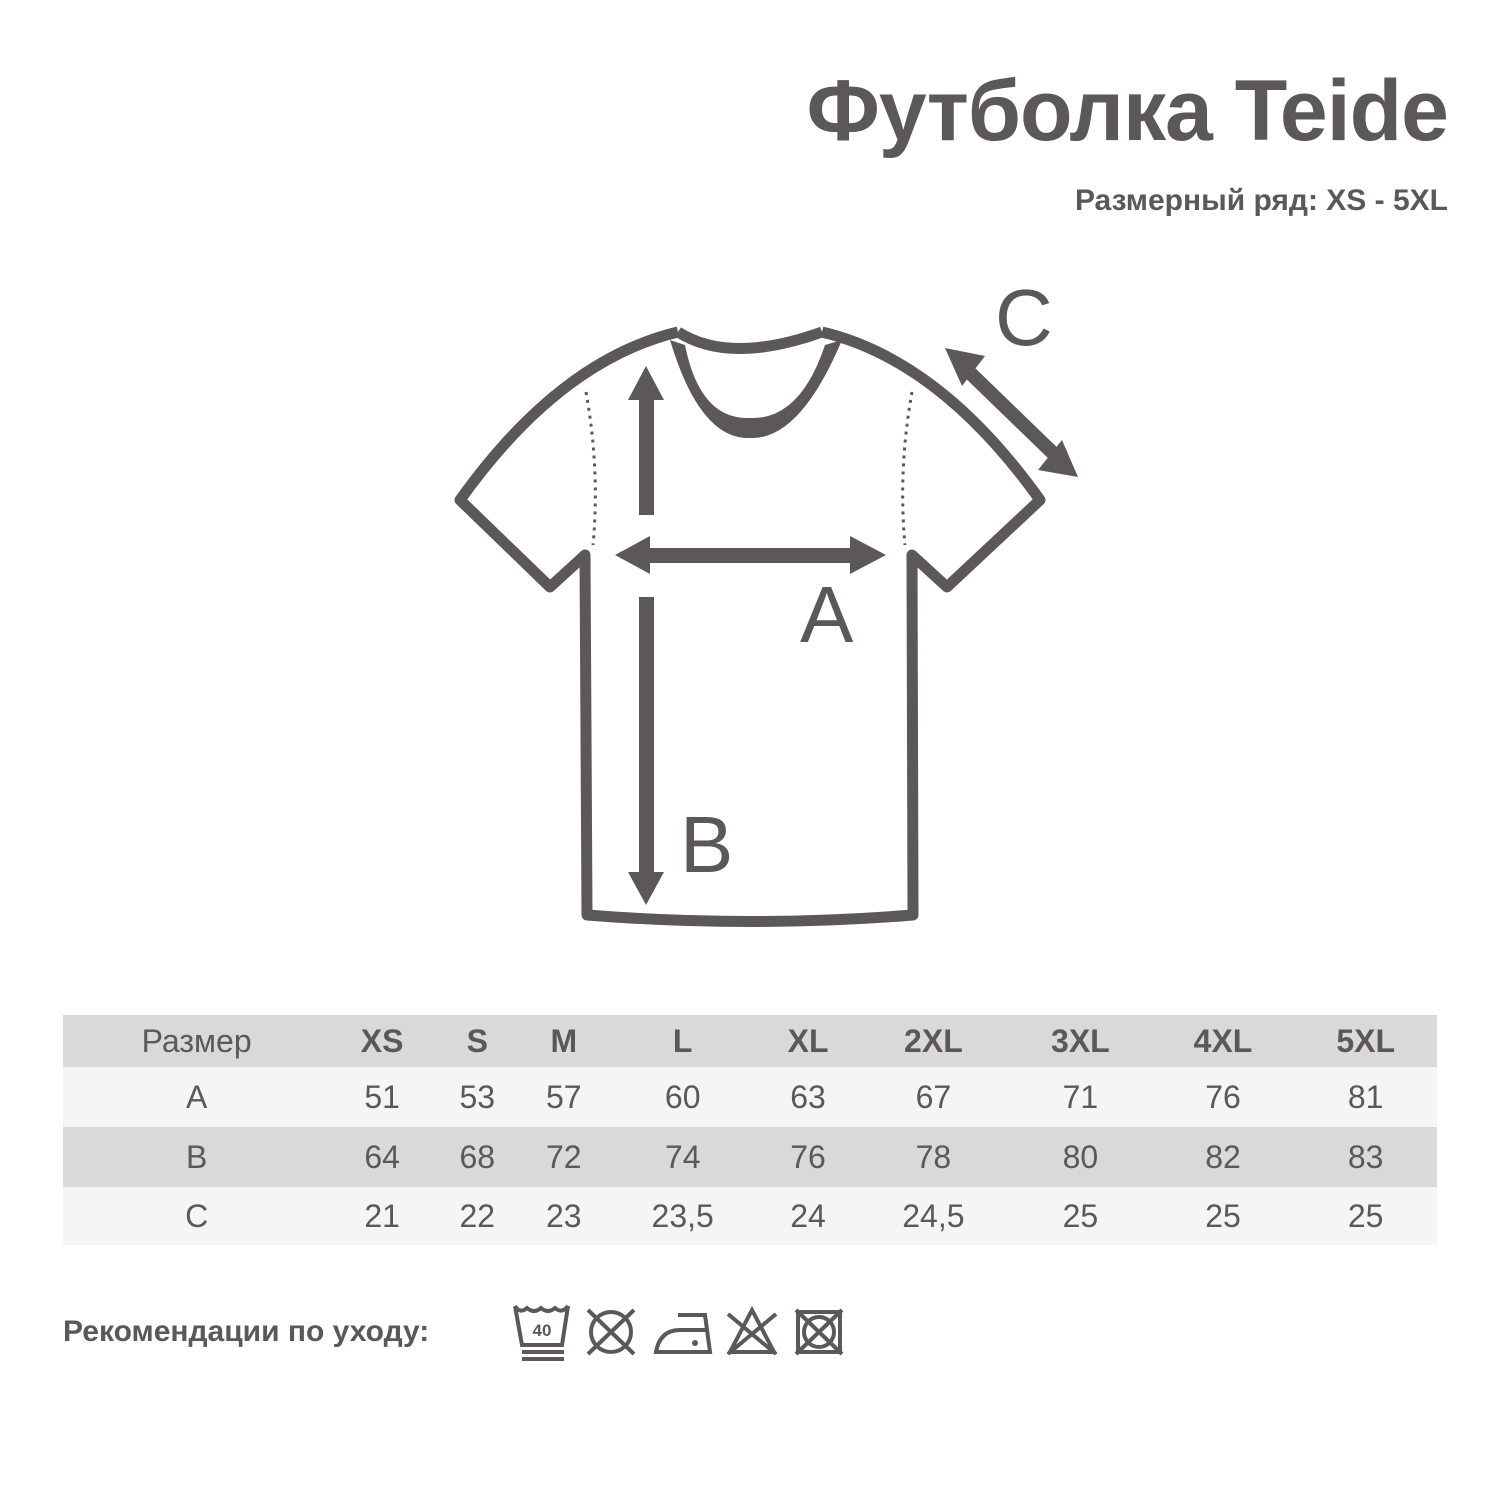  I want to click on header-cell: M, so click(564, 1040).